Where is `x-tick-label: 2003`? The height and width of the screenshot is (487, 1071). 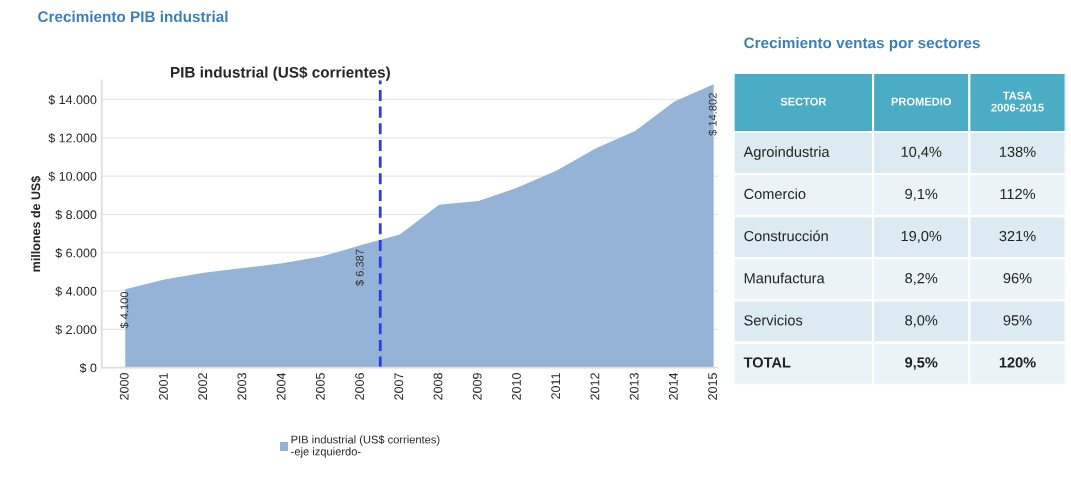 x-tick-label: 2003 is located at coordinates (242, 386).